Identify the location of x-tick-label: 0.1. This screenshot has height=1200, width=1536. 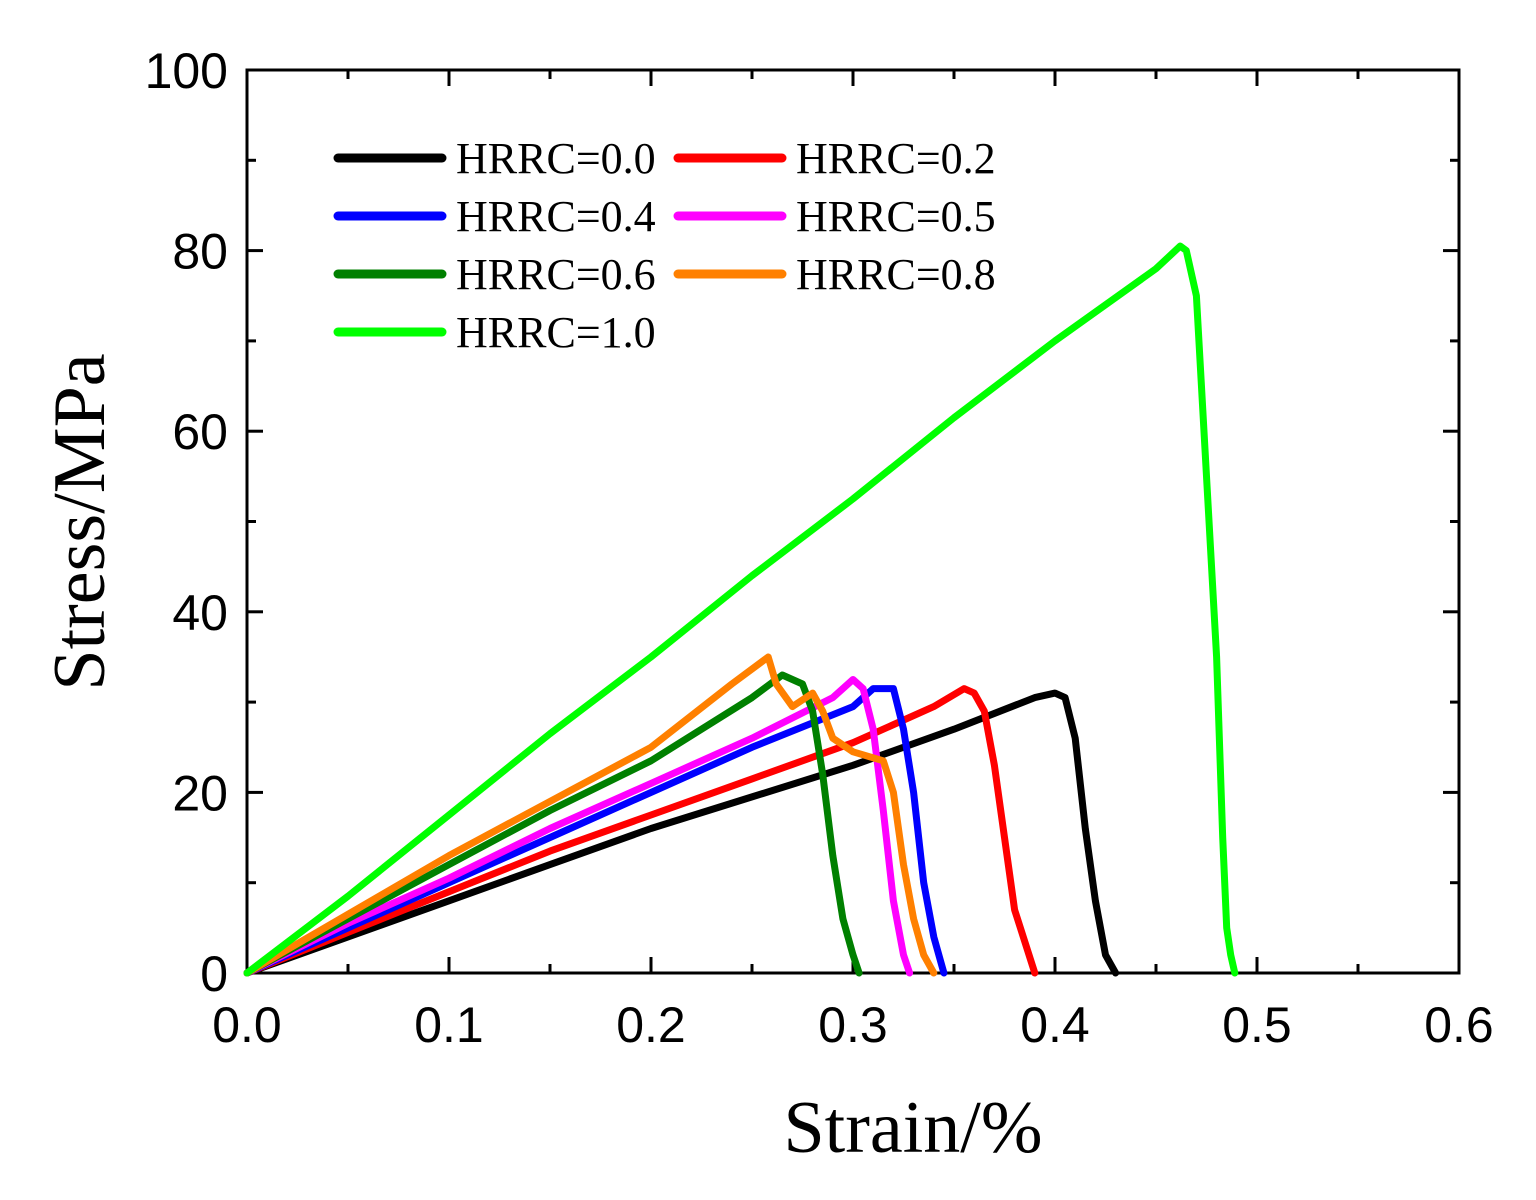
(449, 1025).